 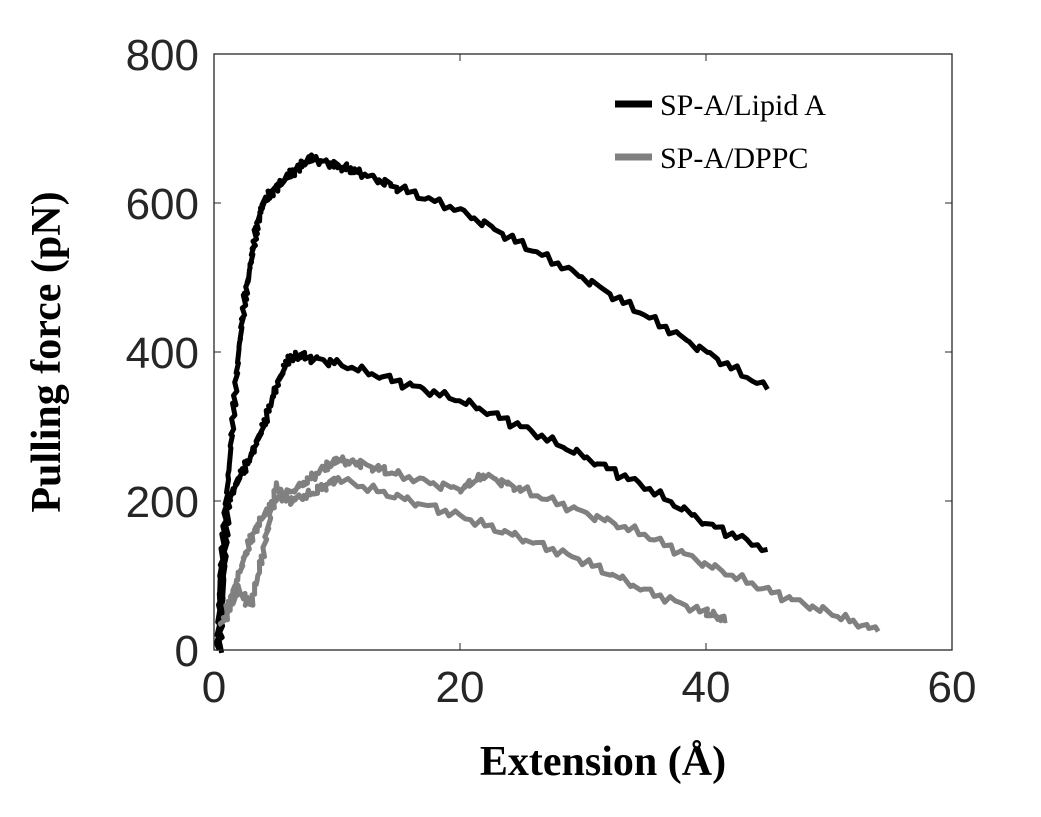 What do you see at coordinates (603, 762) in the screenshot?
I see `x-axis-label: Extension (Å)` at bounding box center [603, 762].